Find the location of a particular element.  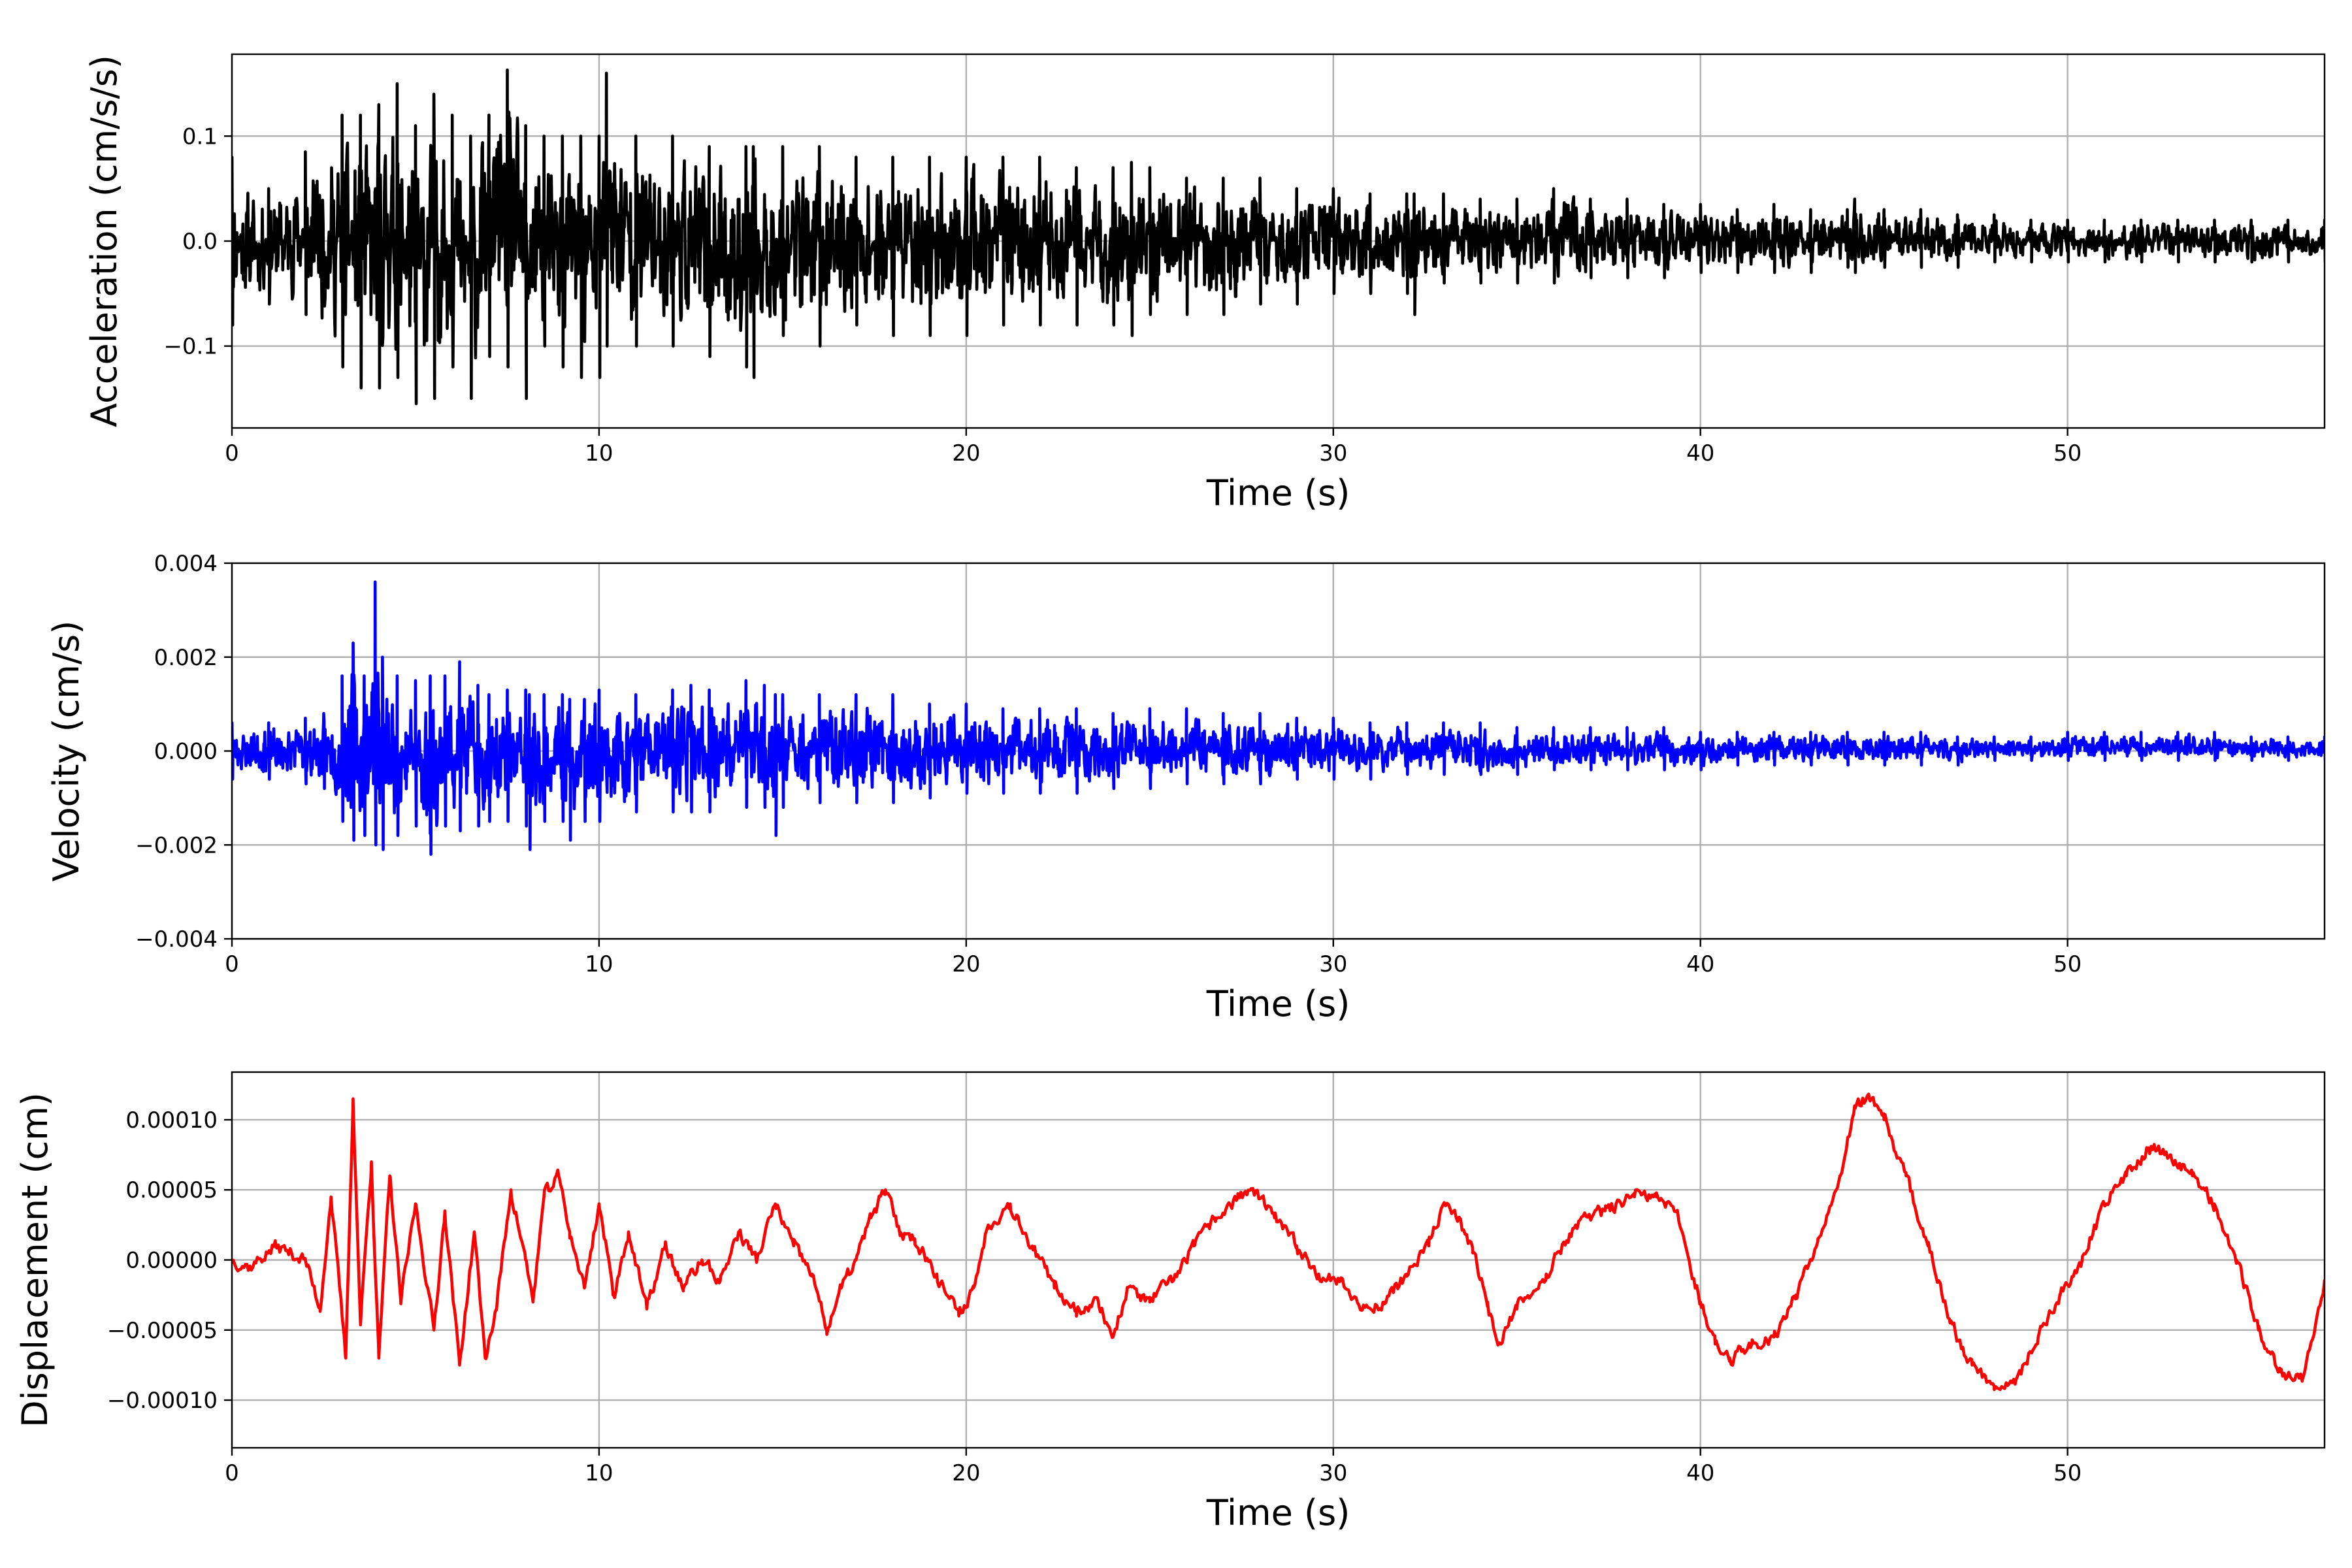

displacement-x-axis-label: Time (s) is located at coordinates (1278, 1512).